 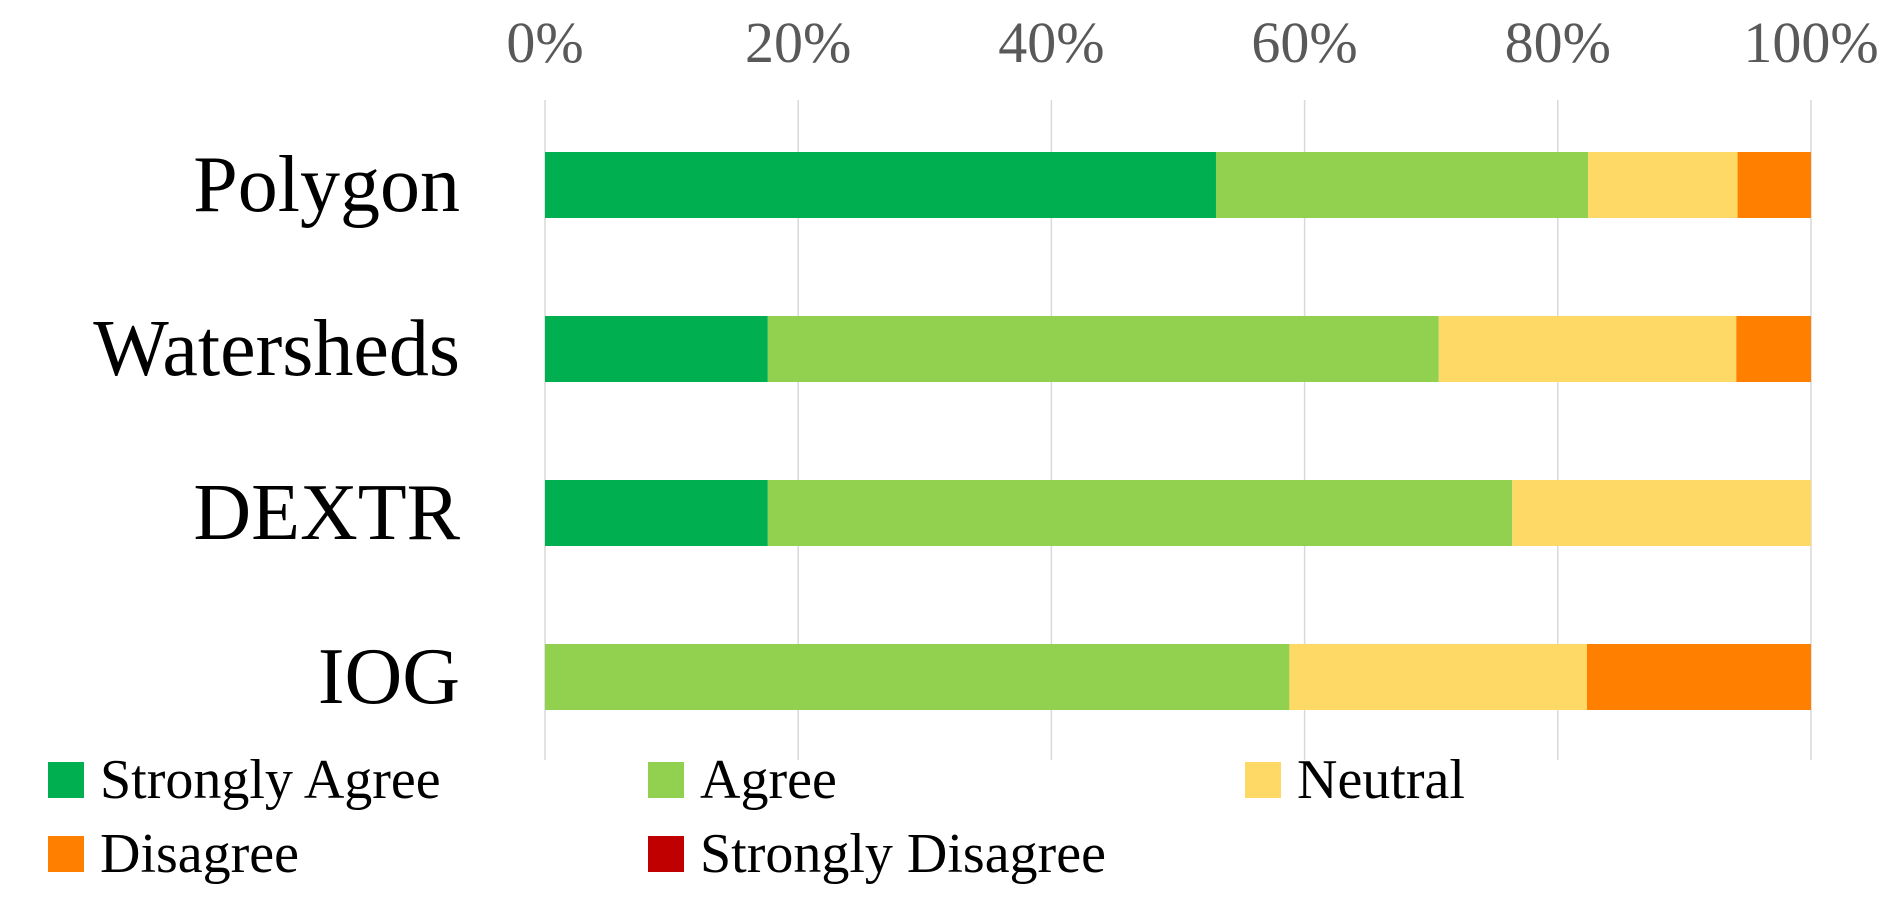 I want to click on bar-polygon-agree, so click(x=1402, y=185).